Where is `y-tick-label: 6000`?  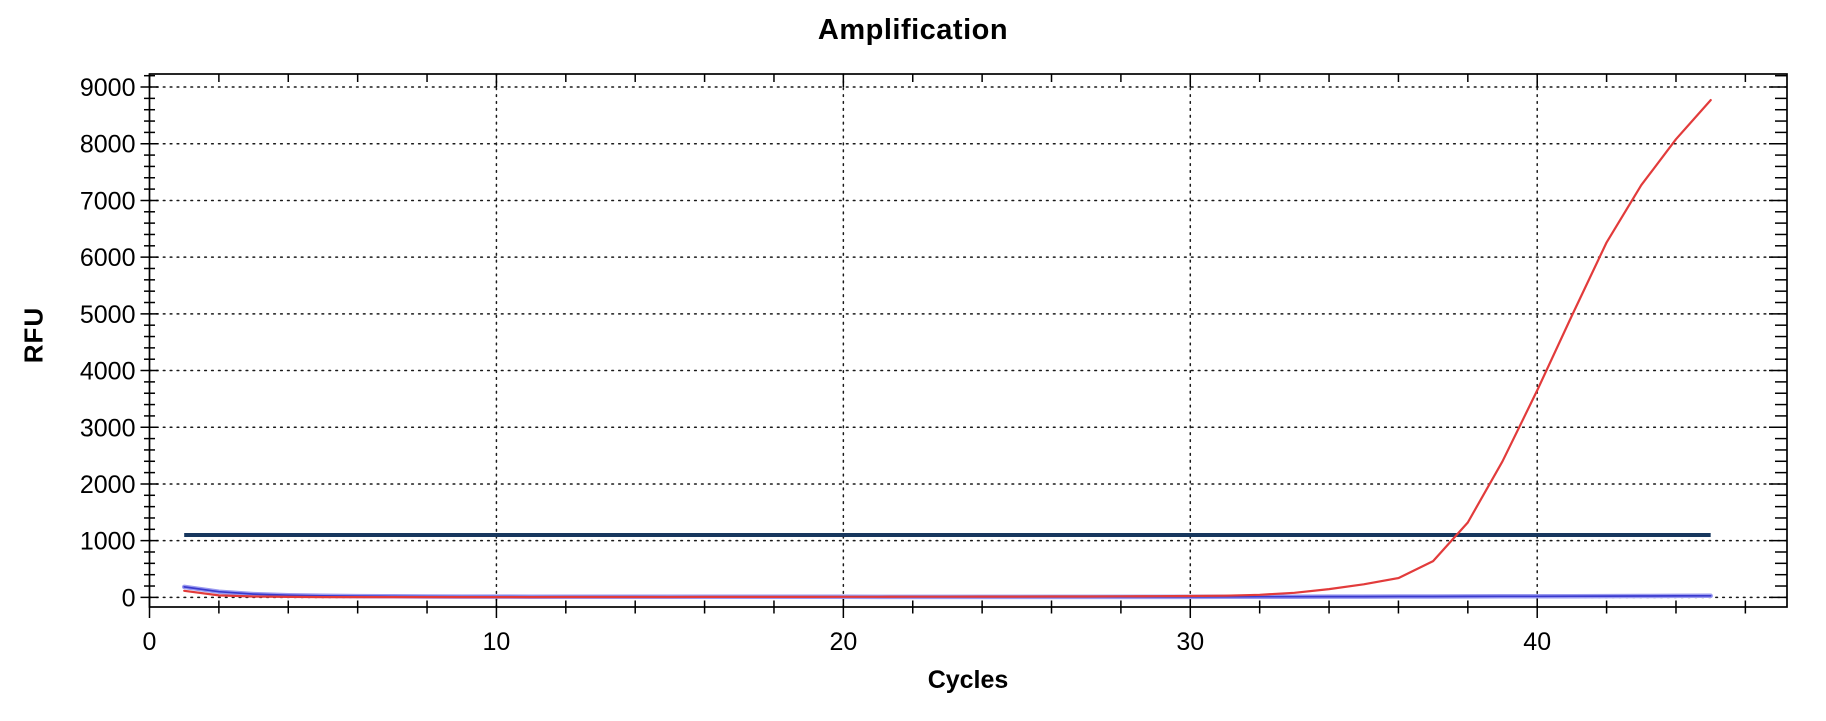 y-tick-label: 6000 is located at coordinates (108, 258).